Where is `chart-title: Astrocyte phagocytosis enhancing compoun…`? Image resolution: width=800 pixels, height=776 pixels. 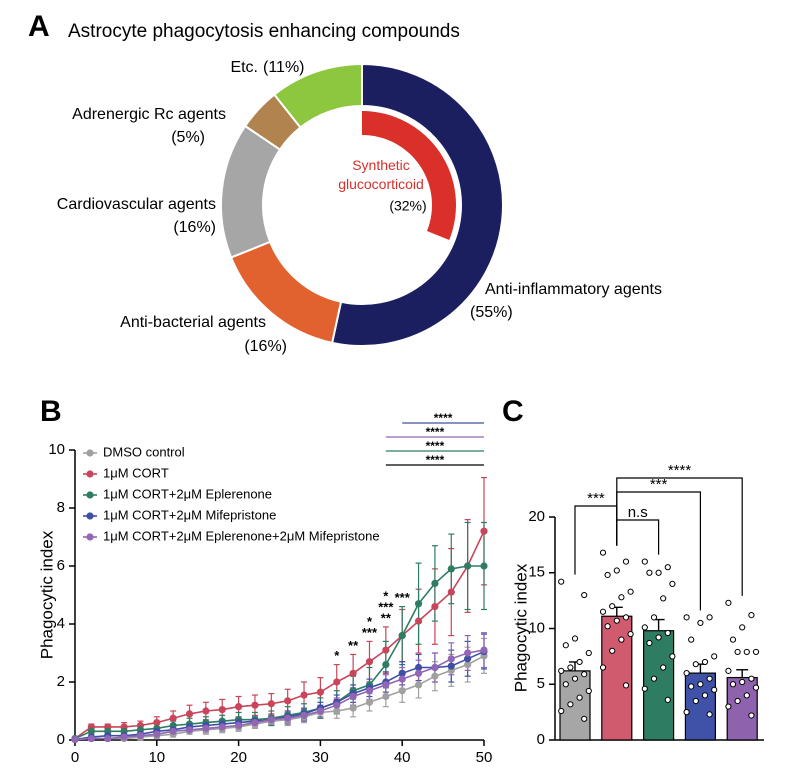
chart-title: Astrocyte phagocytosis enhancing compoun… is located at coordinates (264, 31).